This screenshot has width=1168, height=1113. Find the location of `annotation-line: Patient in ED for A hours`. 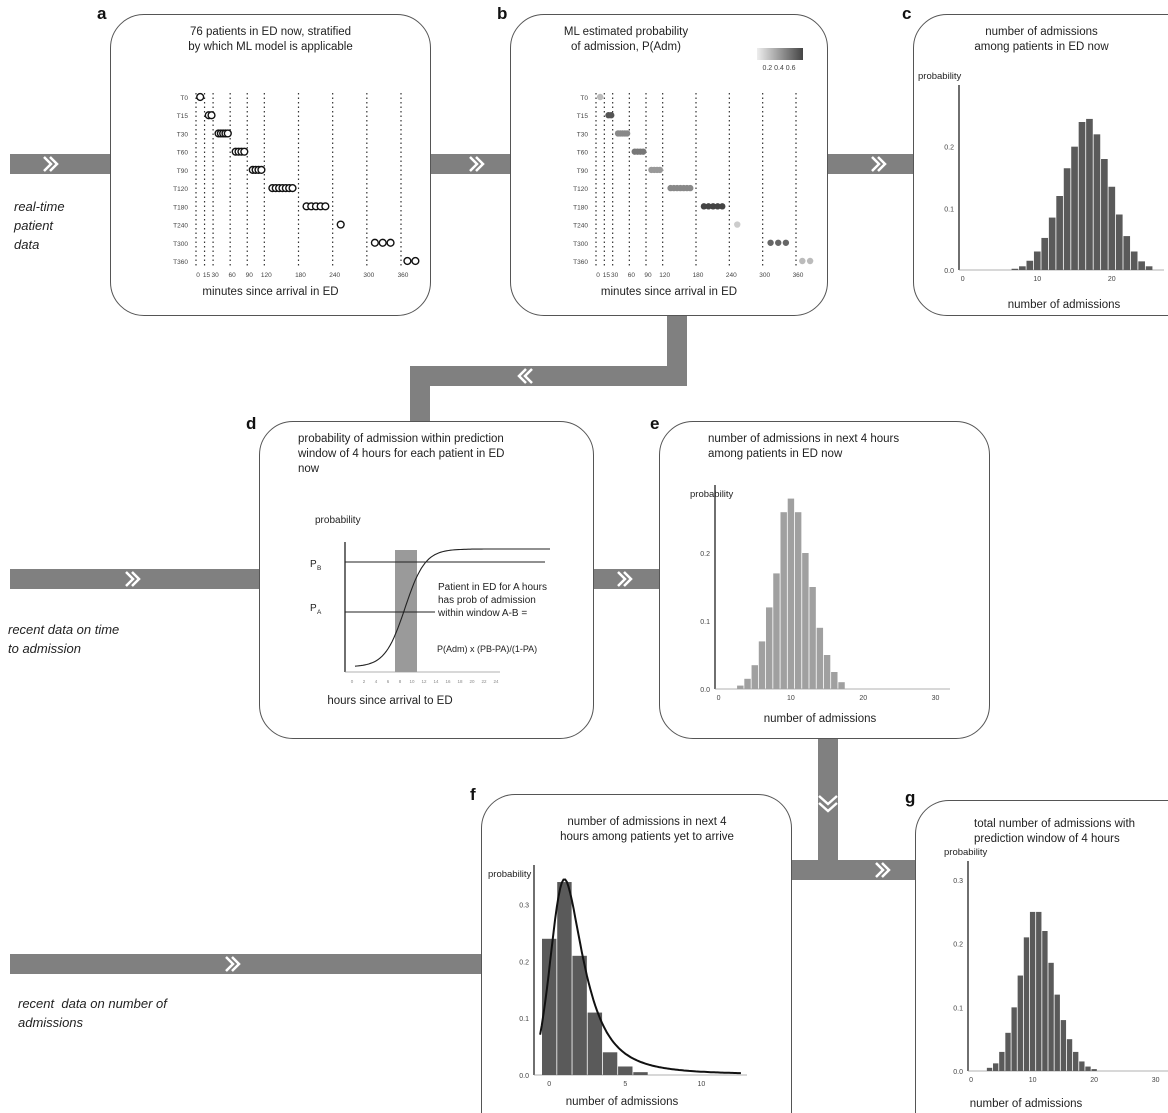

annotation-line: Patient in ED for A hours is located at coordinates (492, 587).